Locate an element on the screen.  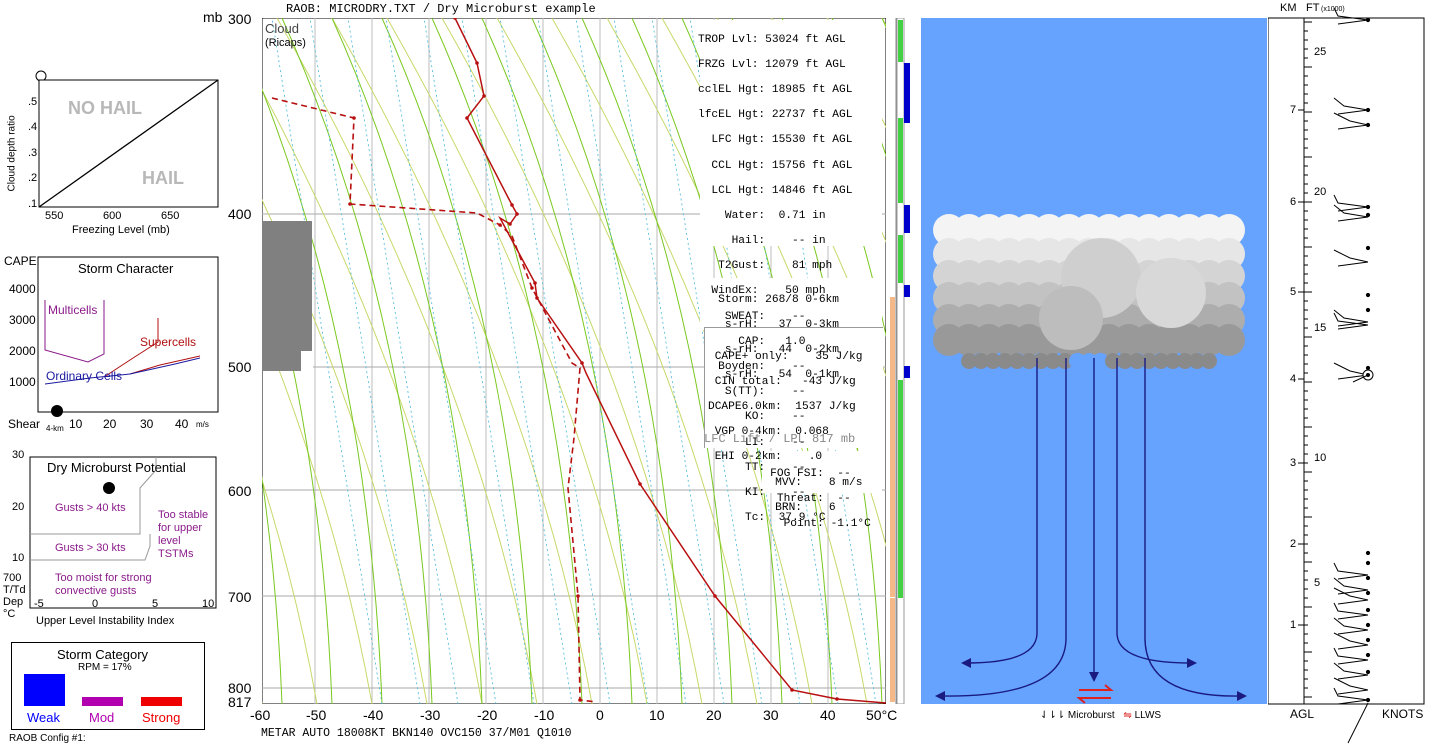
no-hail-label: NO HAIL is located at coordinates (105, 108).